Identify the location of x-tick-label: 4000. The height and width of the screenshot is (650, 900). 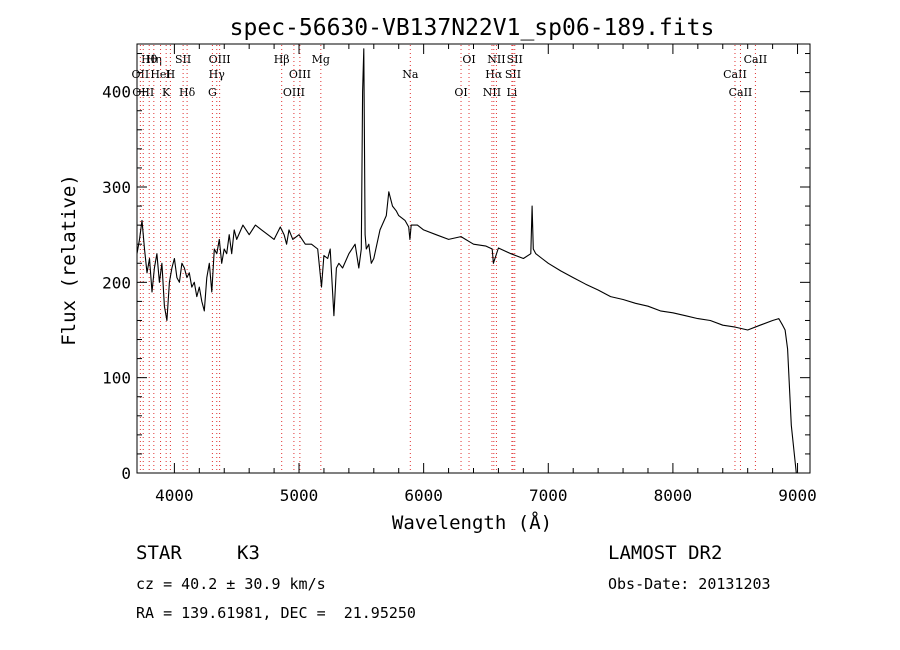
(174, 495).